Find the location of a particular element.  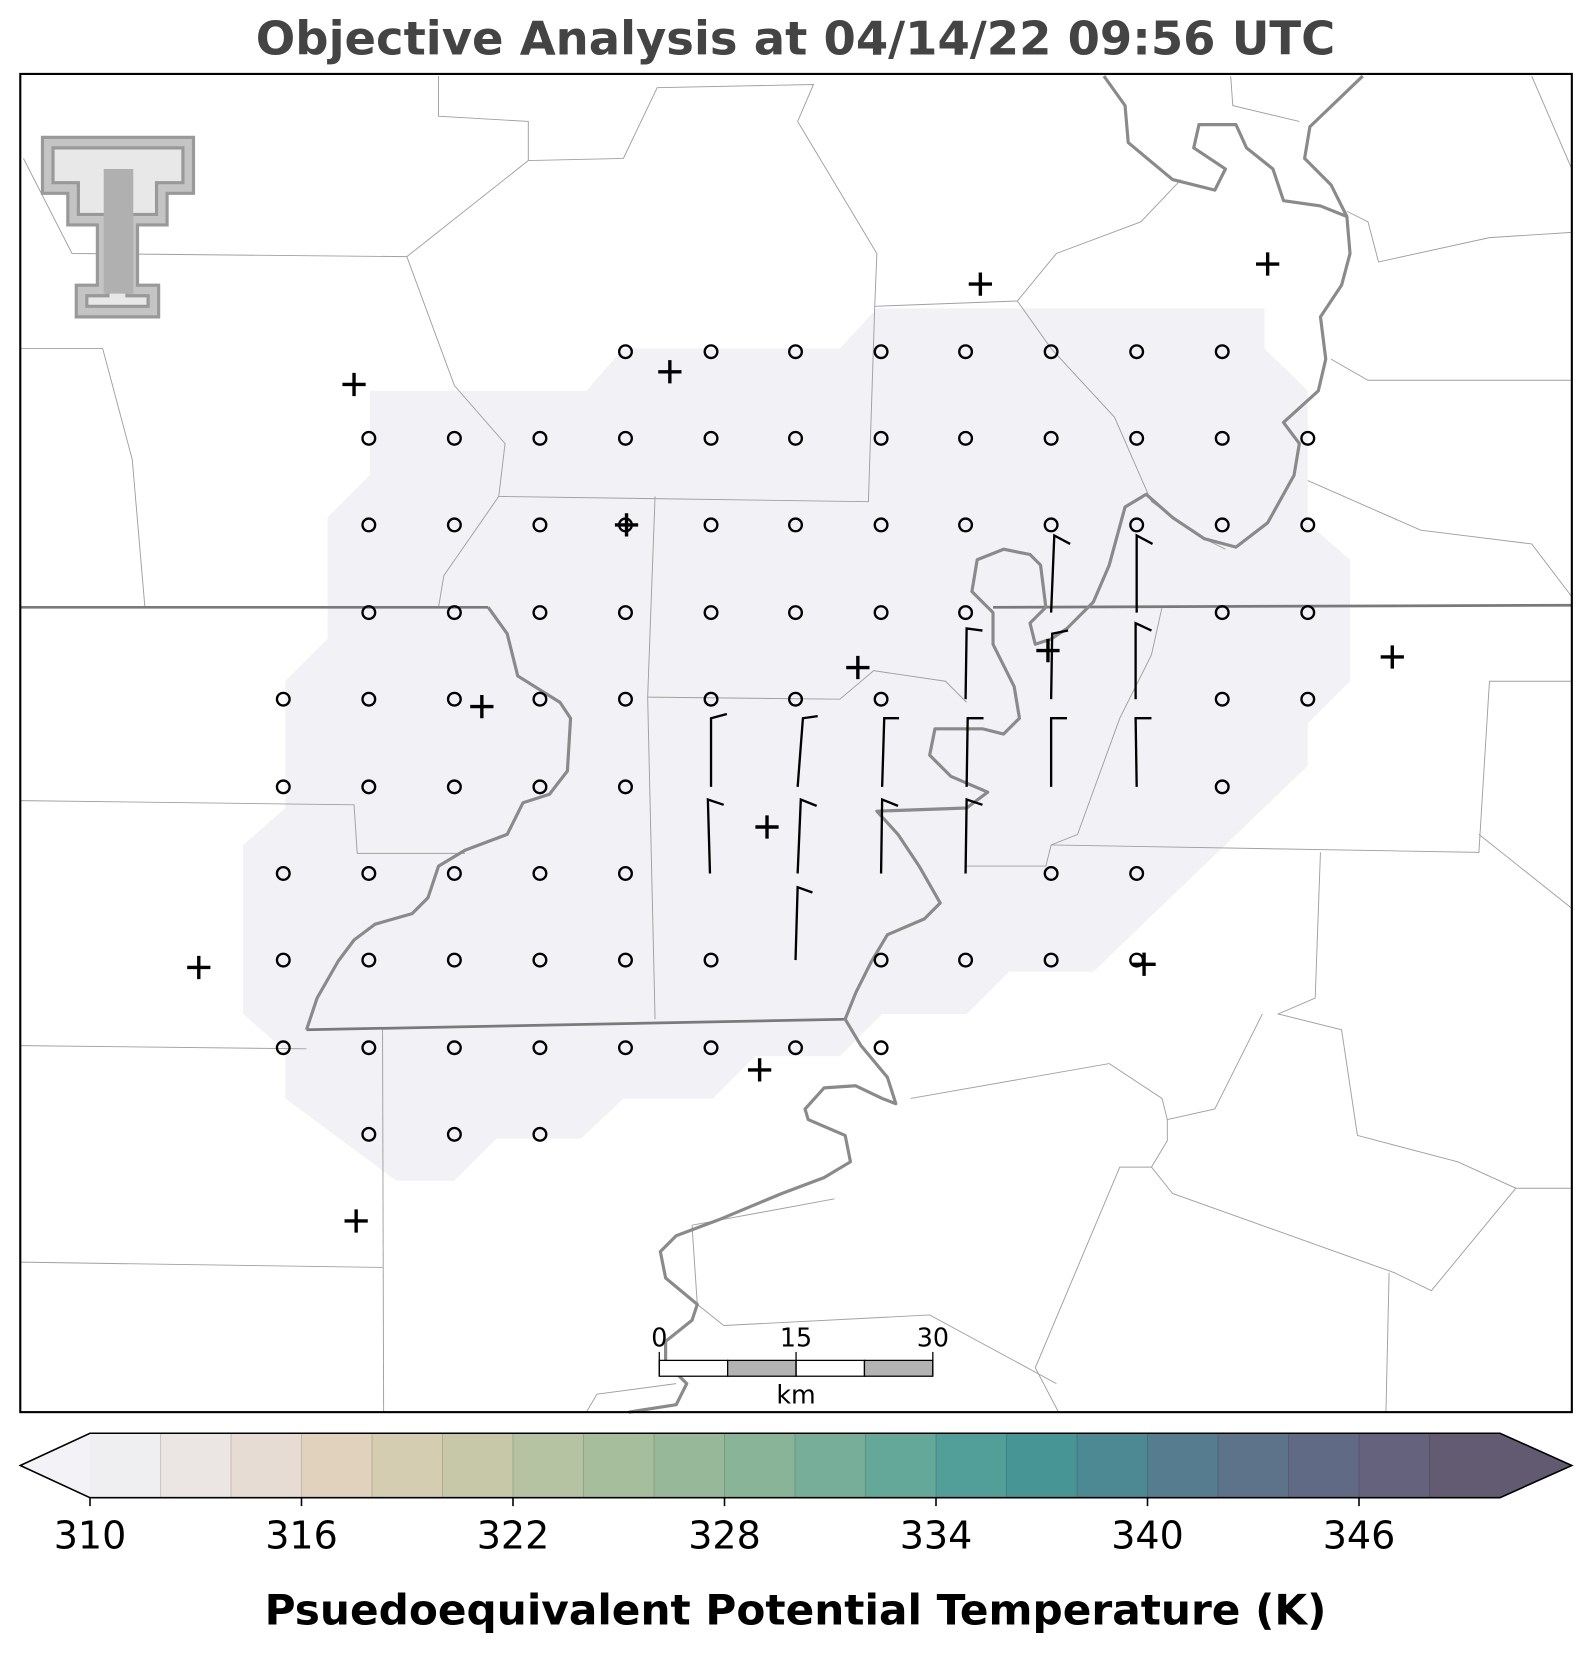

colorbar-under is located at coordinates (55, 1465).